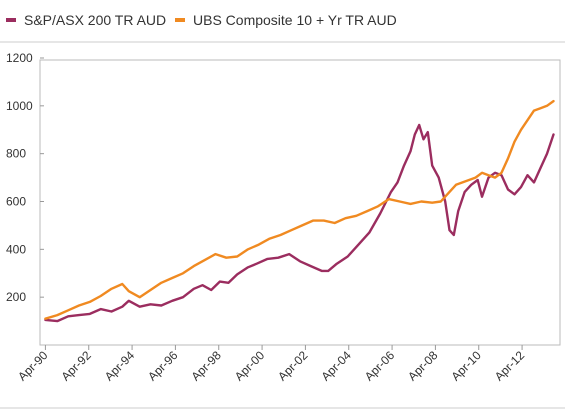  What do you see at coordinates (423, 366) in the screenshot?
I see `x-tick-label: Apr-08` at bounding box center [423, 366].